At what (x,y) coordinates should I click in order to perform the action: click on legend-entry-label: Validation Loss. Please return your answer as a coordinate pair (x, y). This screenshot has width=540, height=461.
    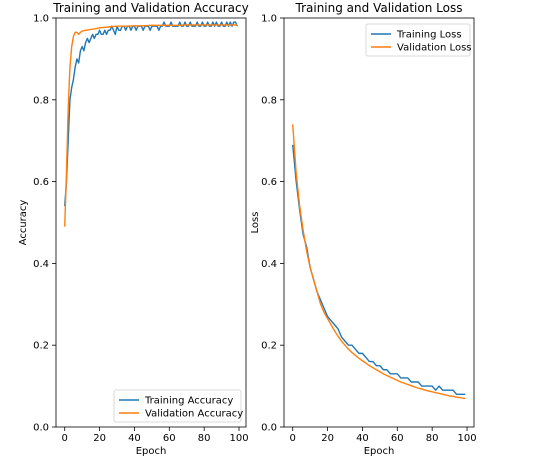
    Looking at the image, I should click on (434, 48).